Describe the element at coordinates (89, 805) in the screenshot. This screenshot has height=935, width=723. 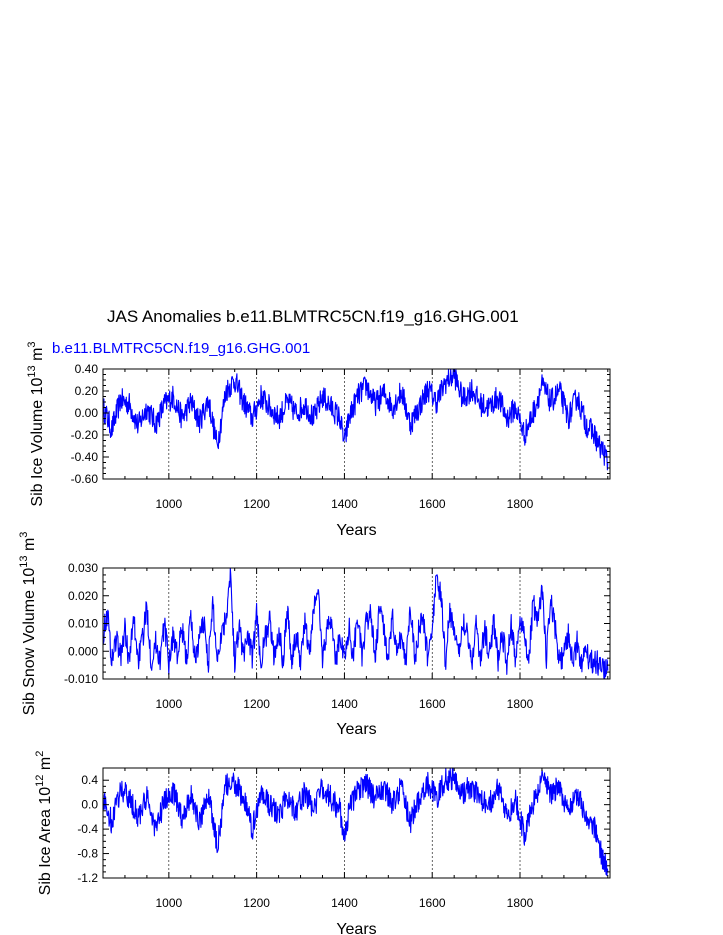
I see `y-tick-label: 0.0` at that location.